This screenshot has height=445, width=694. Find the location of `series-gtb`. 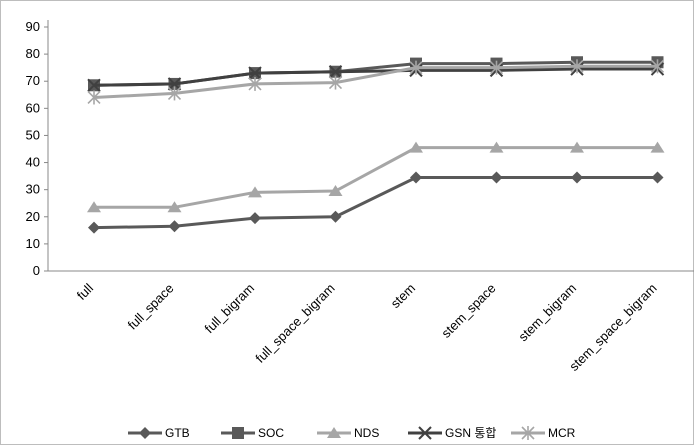

series-gtb is located at coordinates (376, 202).